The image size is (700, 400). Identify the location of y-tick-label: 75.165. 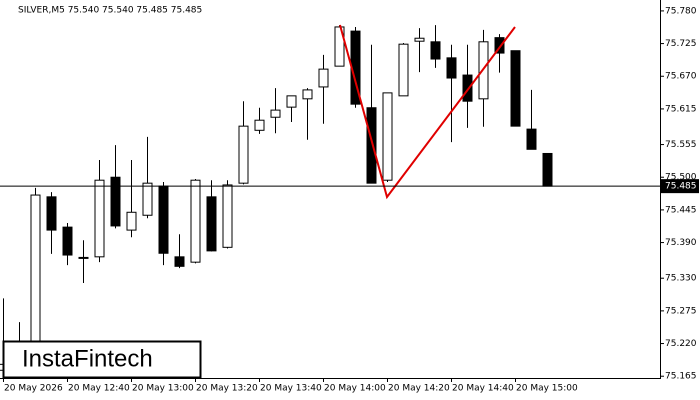
(681, 377).